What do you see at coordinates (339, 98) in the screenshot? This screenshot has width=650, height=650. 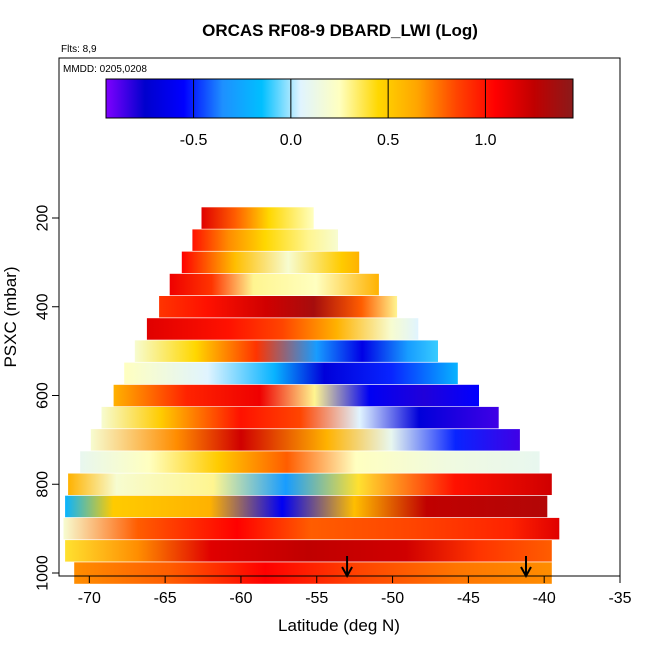 I see `colorbar-gradient` at bounding box center [339, 98].